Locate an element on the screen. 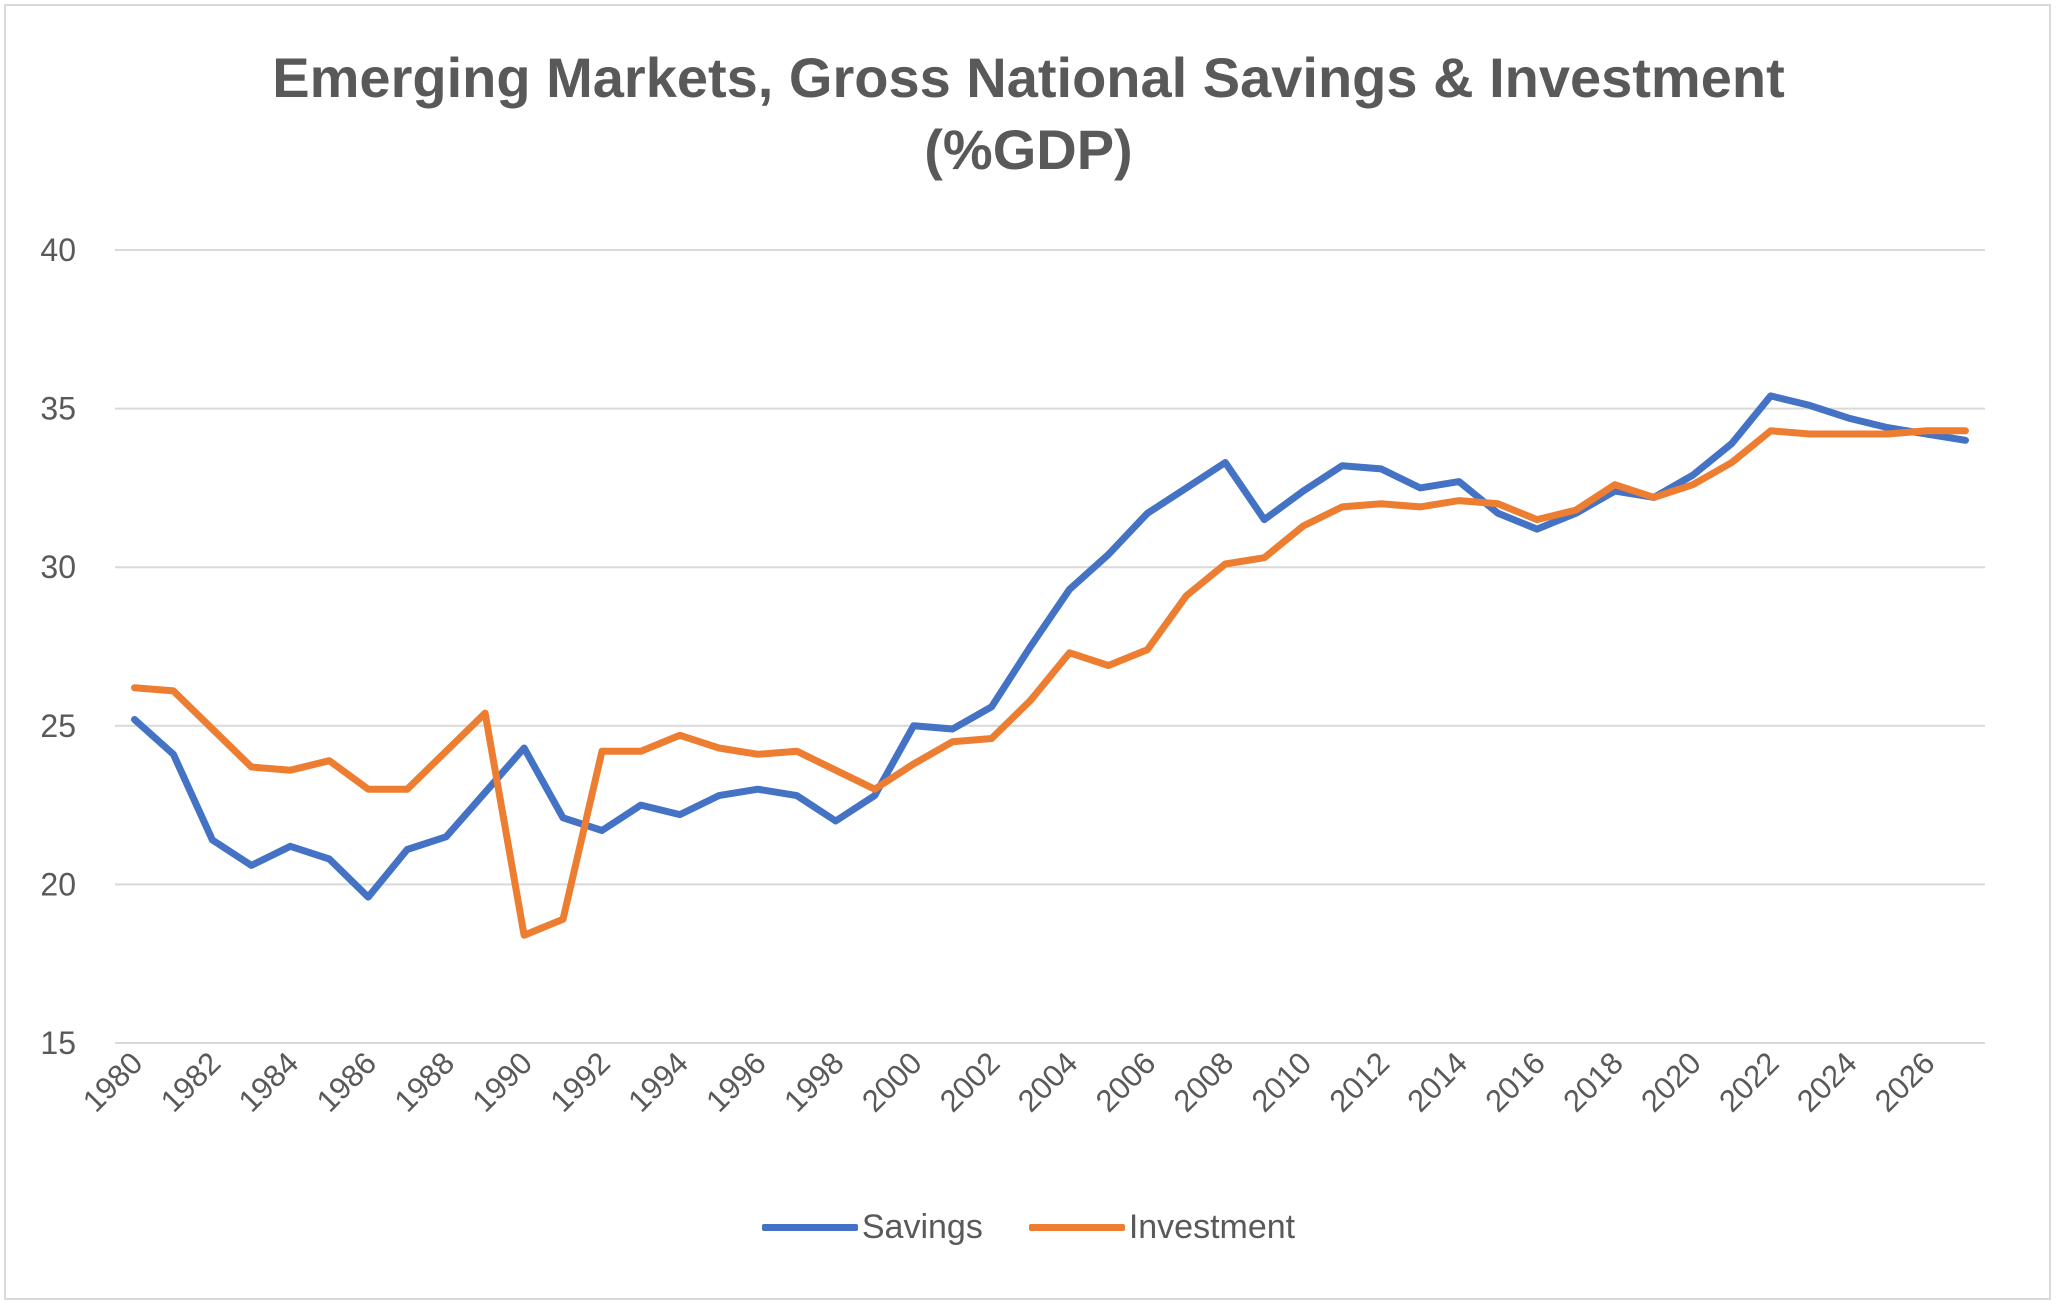 Image resolution: width=2057 pixels, height=1306 pixels. x-tick-label: 2014 is located at coordinates (1437, 1082).